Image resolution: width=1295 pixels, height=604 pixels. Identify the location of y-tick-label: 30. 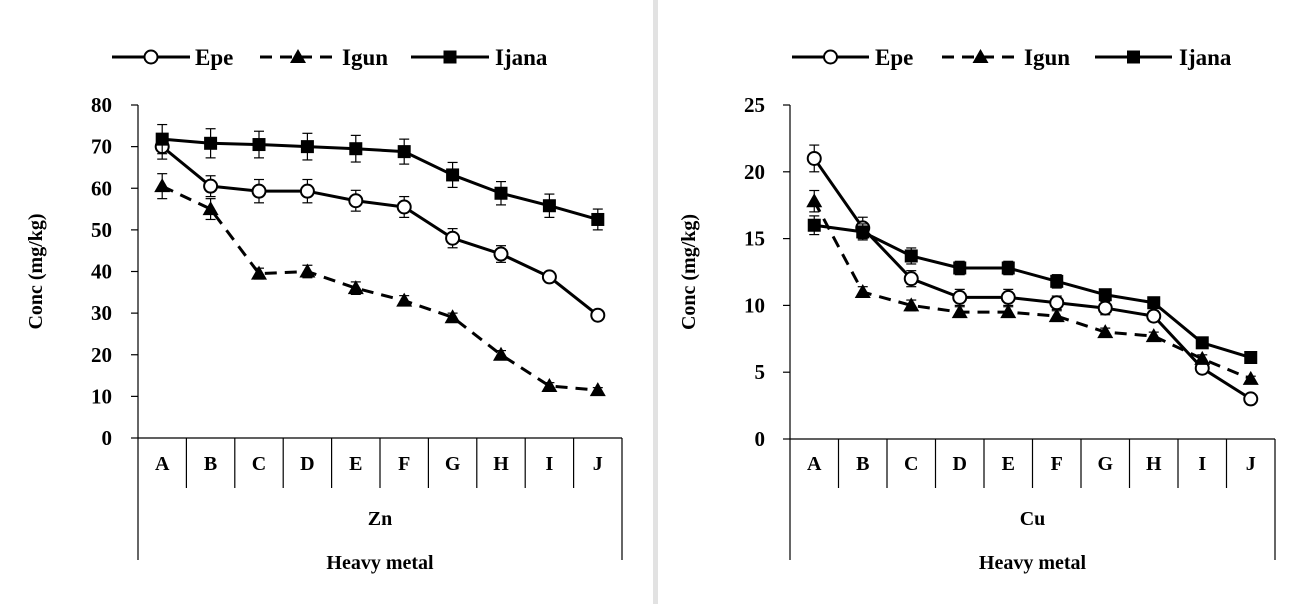
(101, 313).